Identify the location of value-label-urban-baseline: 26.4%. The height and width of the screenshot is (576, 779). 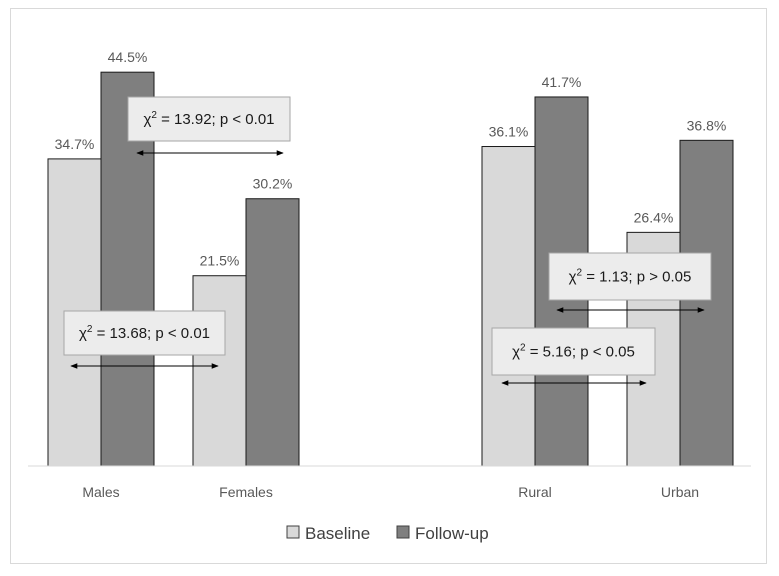
(654, 217).